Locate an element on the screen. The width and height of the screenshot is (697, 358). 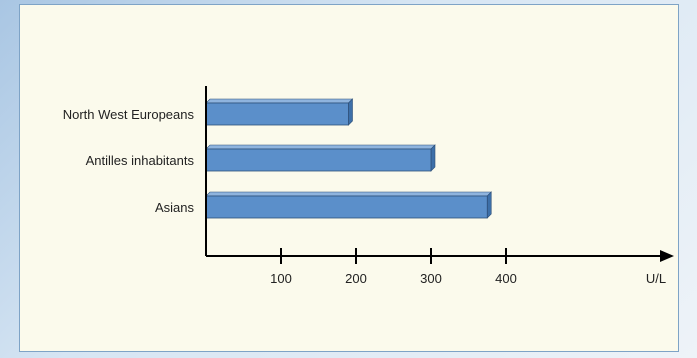
x-tick-label: 400 is located at coordinates (506, 278).